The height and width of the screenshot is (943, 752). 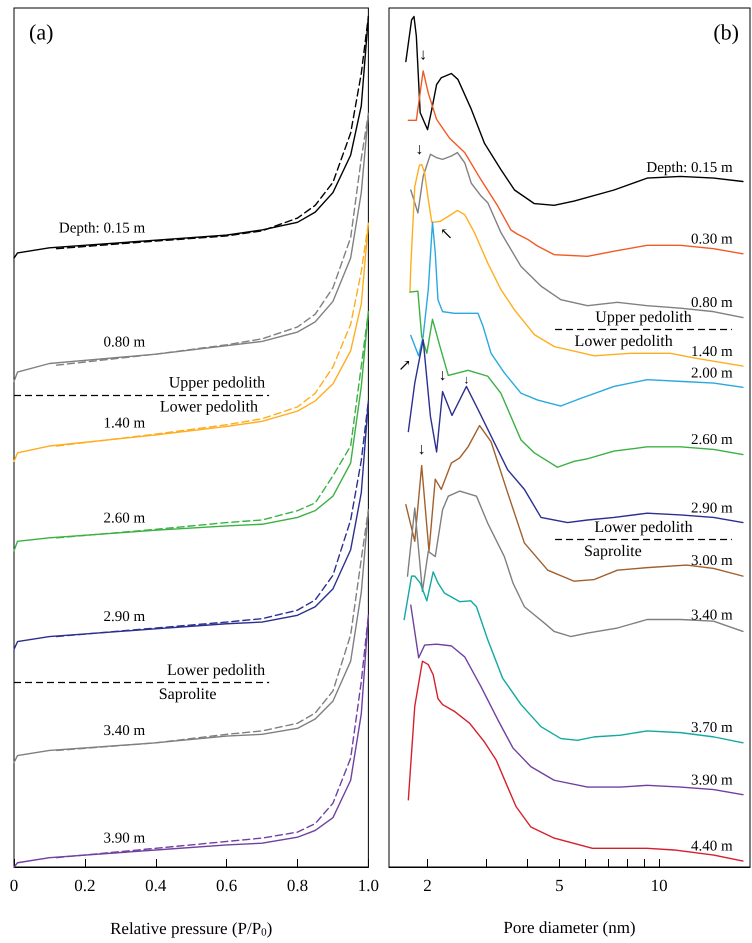 What do you see at coordinates (712, 728) in the screenshot?
I see `series-label: 3.70 m` at bounding box center [712, 728].